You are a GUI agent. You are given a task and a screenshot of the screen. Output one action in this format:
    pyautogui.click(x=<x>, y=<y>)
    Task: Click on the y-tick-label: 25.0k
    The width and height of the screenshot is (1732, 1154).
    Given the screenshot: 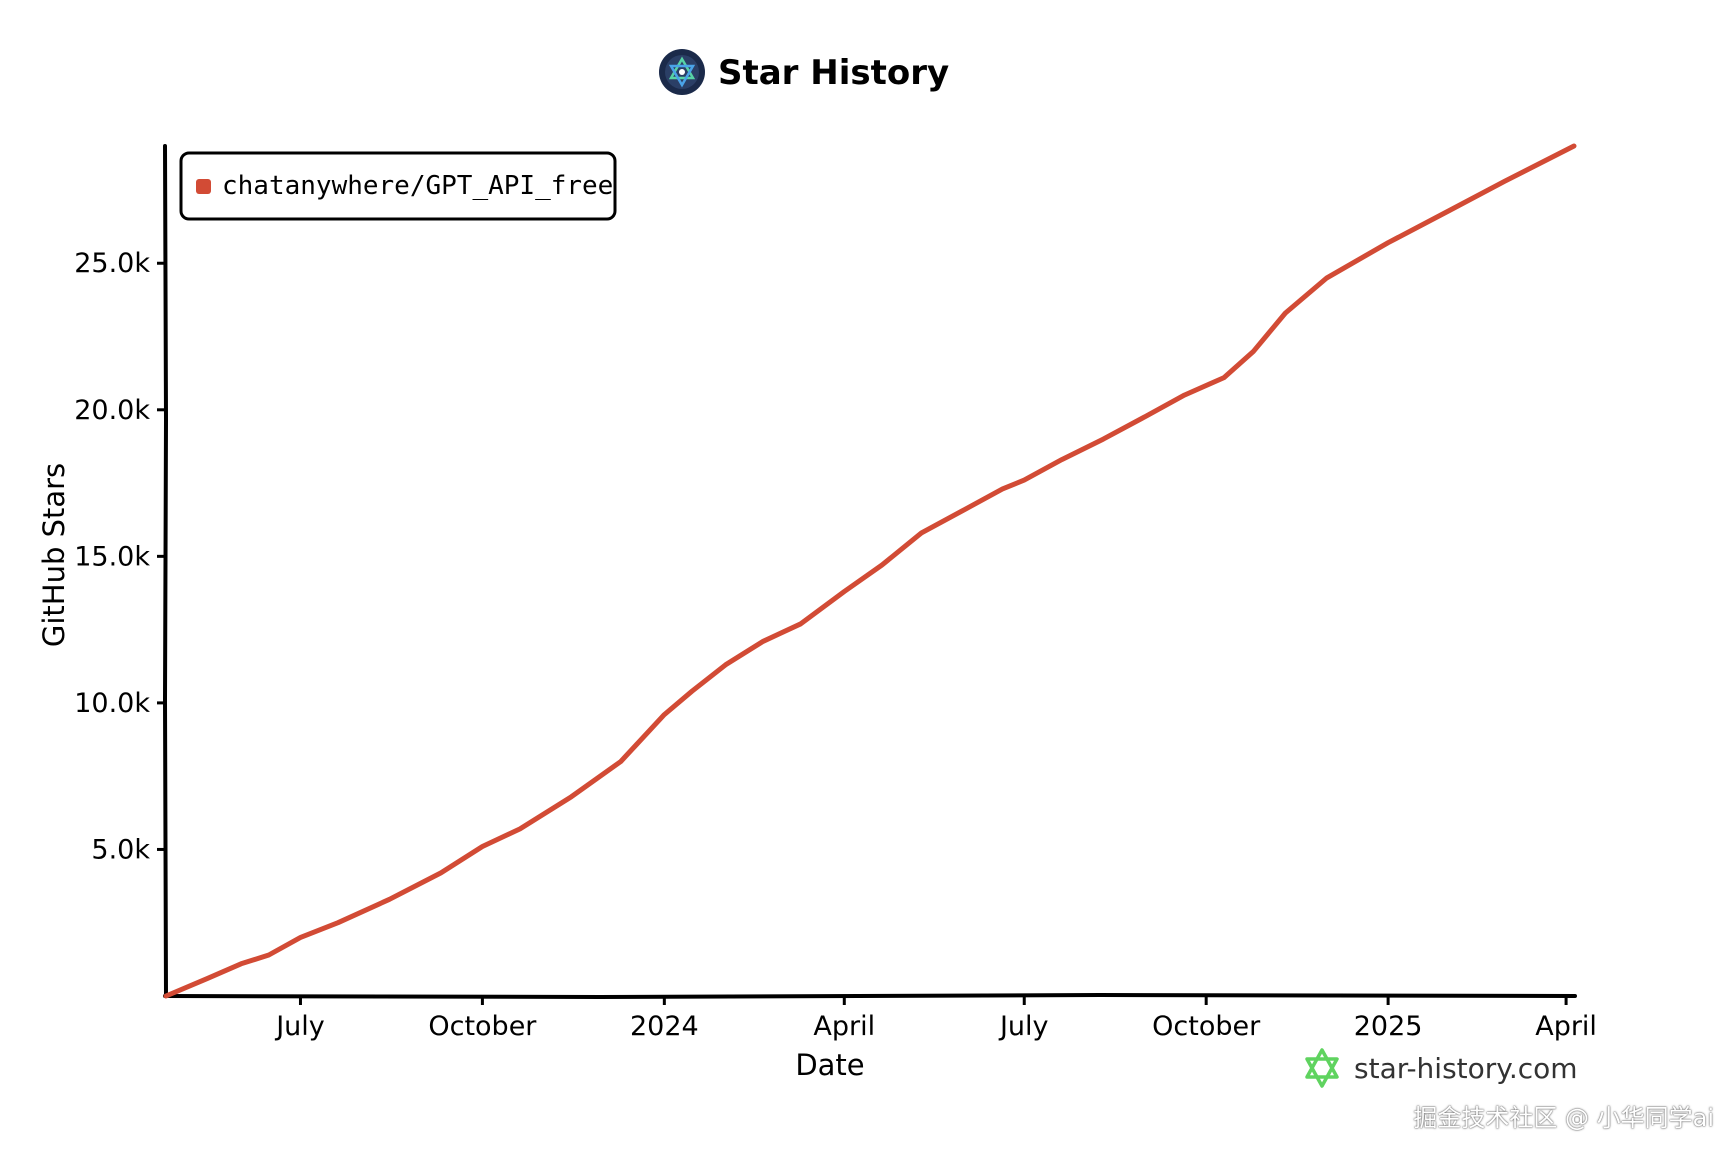 What is the action you would take?
    pyautogui.click(x=112, y=263)
    